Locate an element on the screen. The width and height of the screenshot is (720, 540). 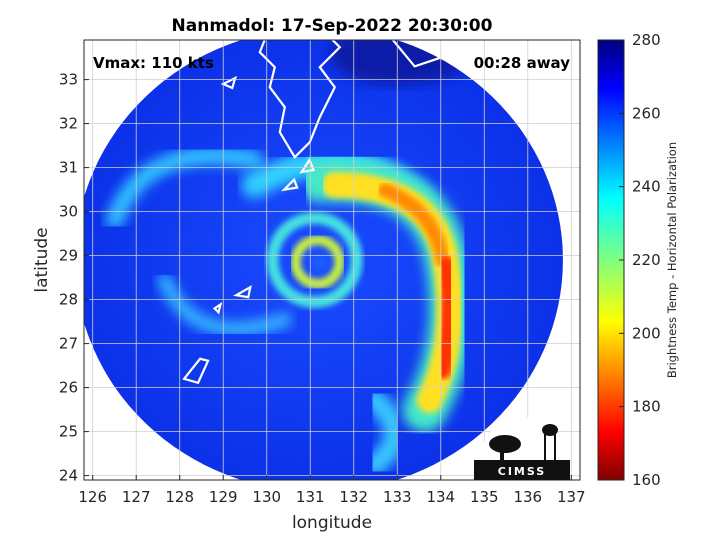
y-tick-label: 28 is located at coordinates (68, 300).